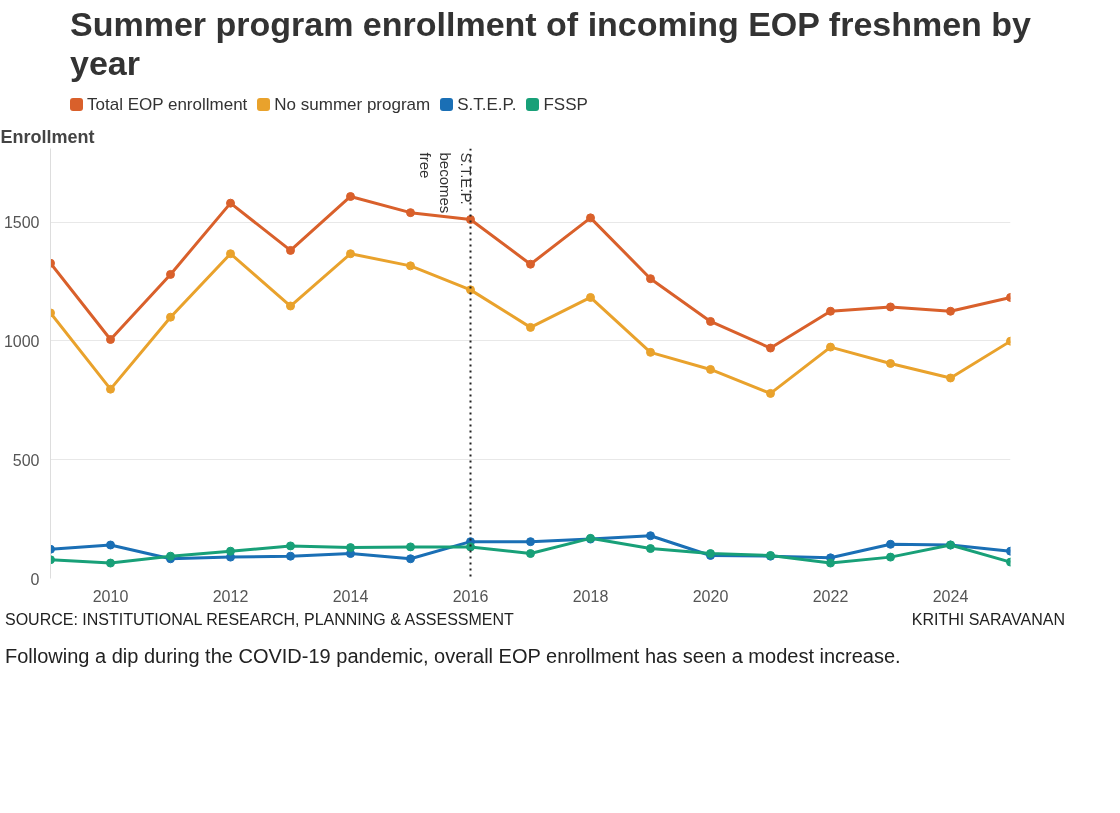  Describe the element at coordinates (950, 596) in the screenshot. I see `x-tick-label: 2024` at that location.